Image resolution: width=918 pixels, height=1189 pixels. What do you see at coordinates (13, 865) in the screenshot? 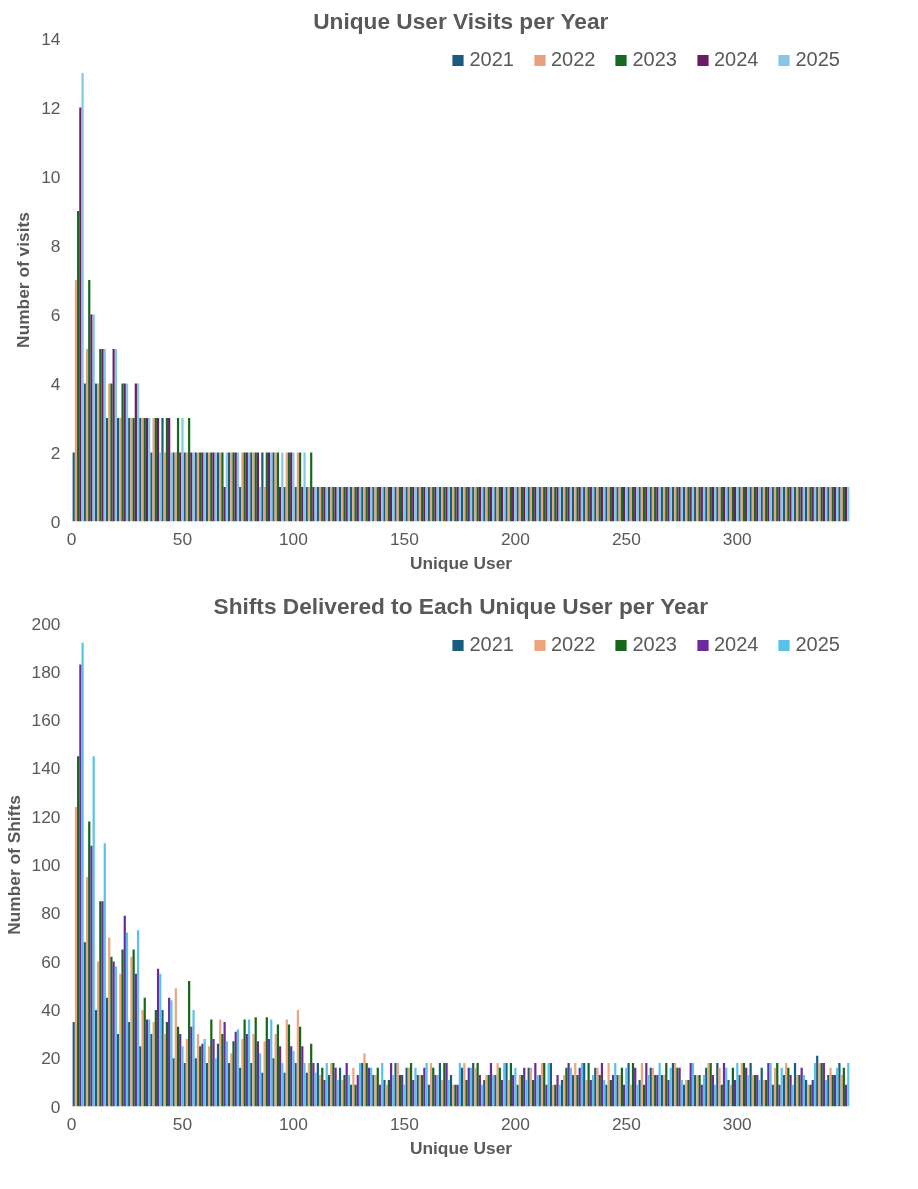
I see `y-axis-title: Number of Shifts` at bounding box center [13, 865].